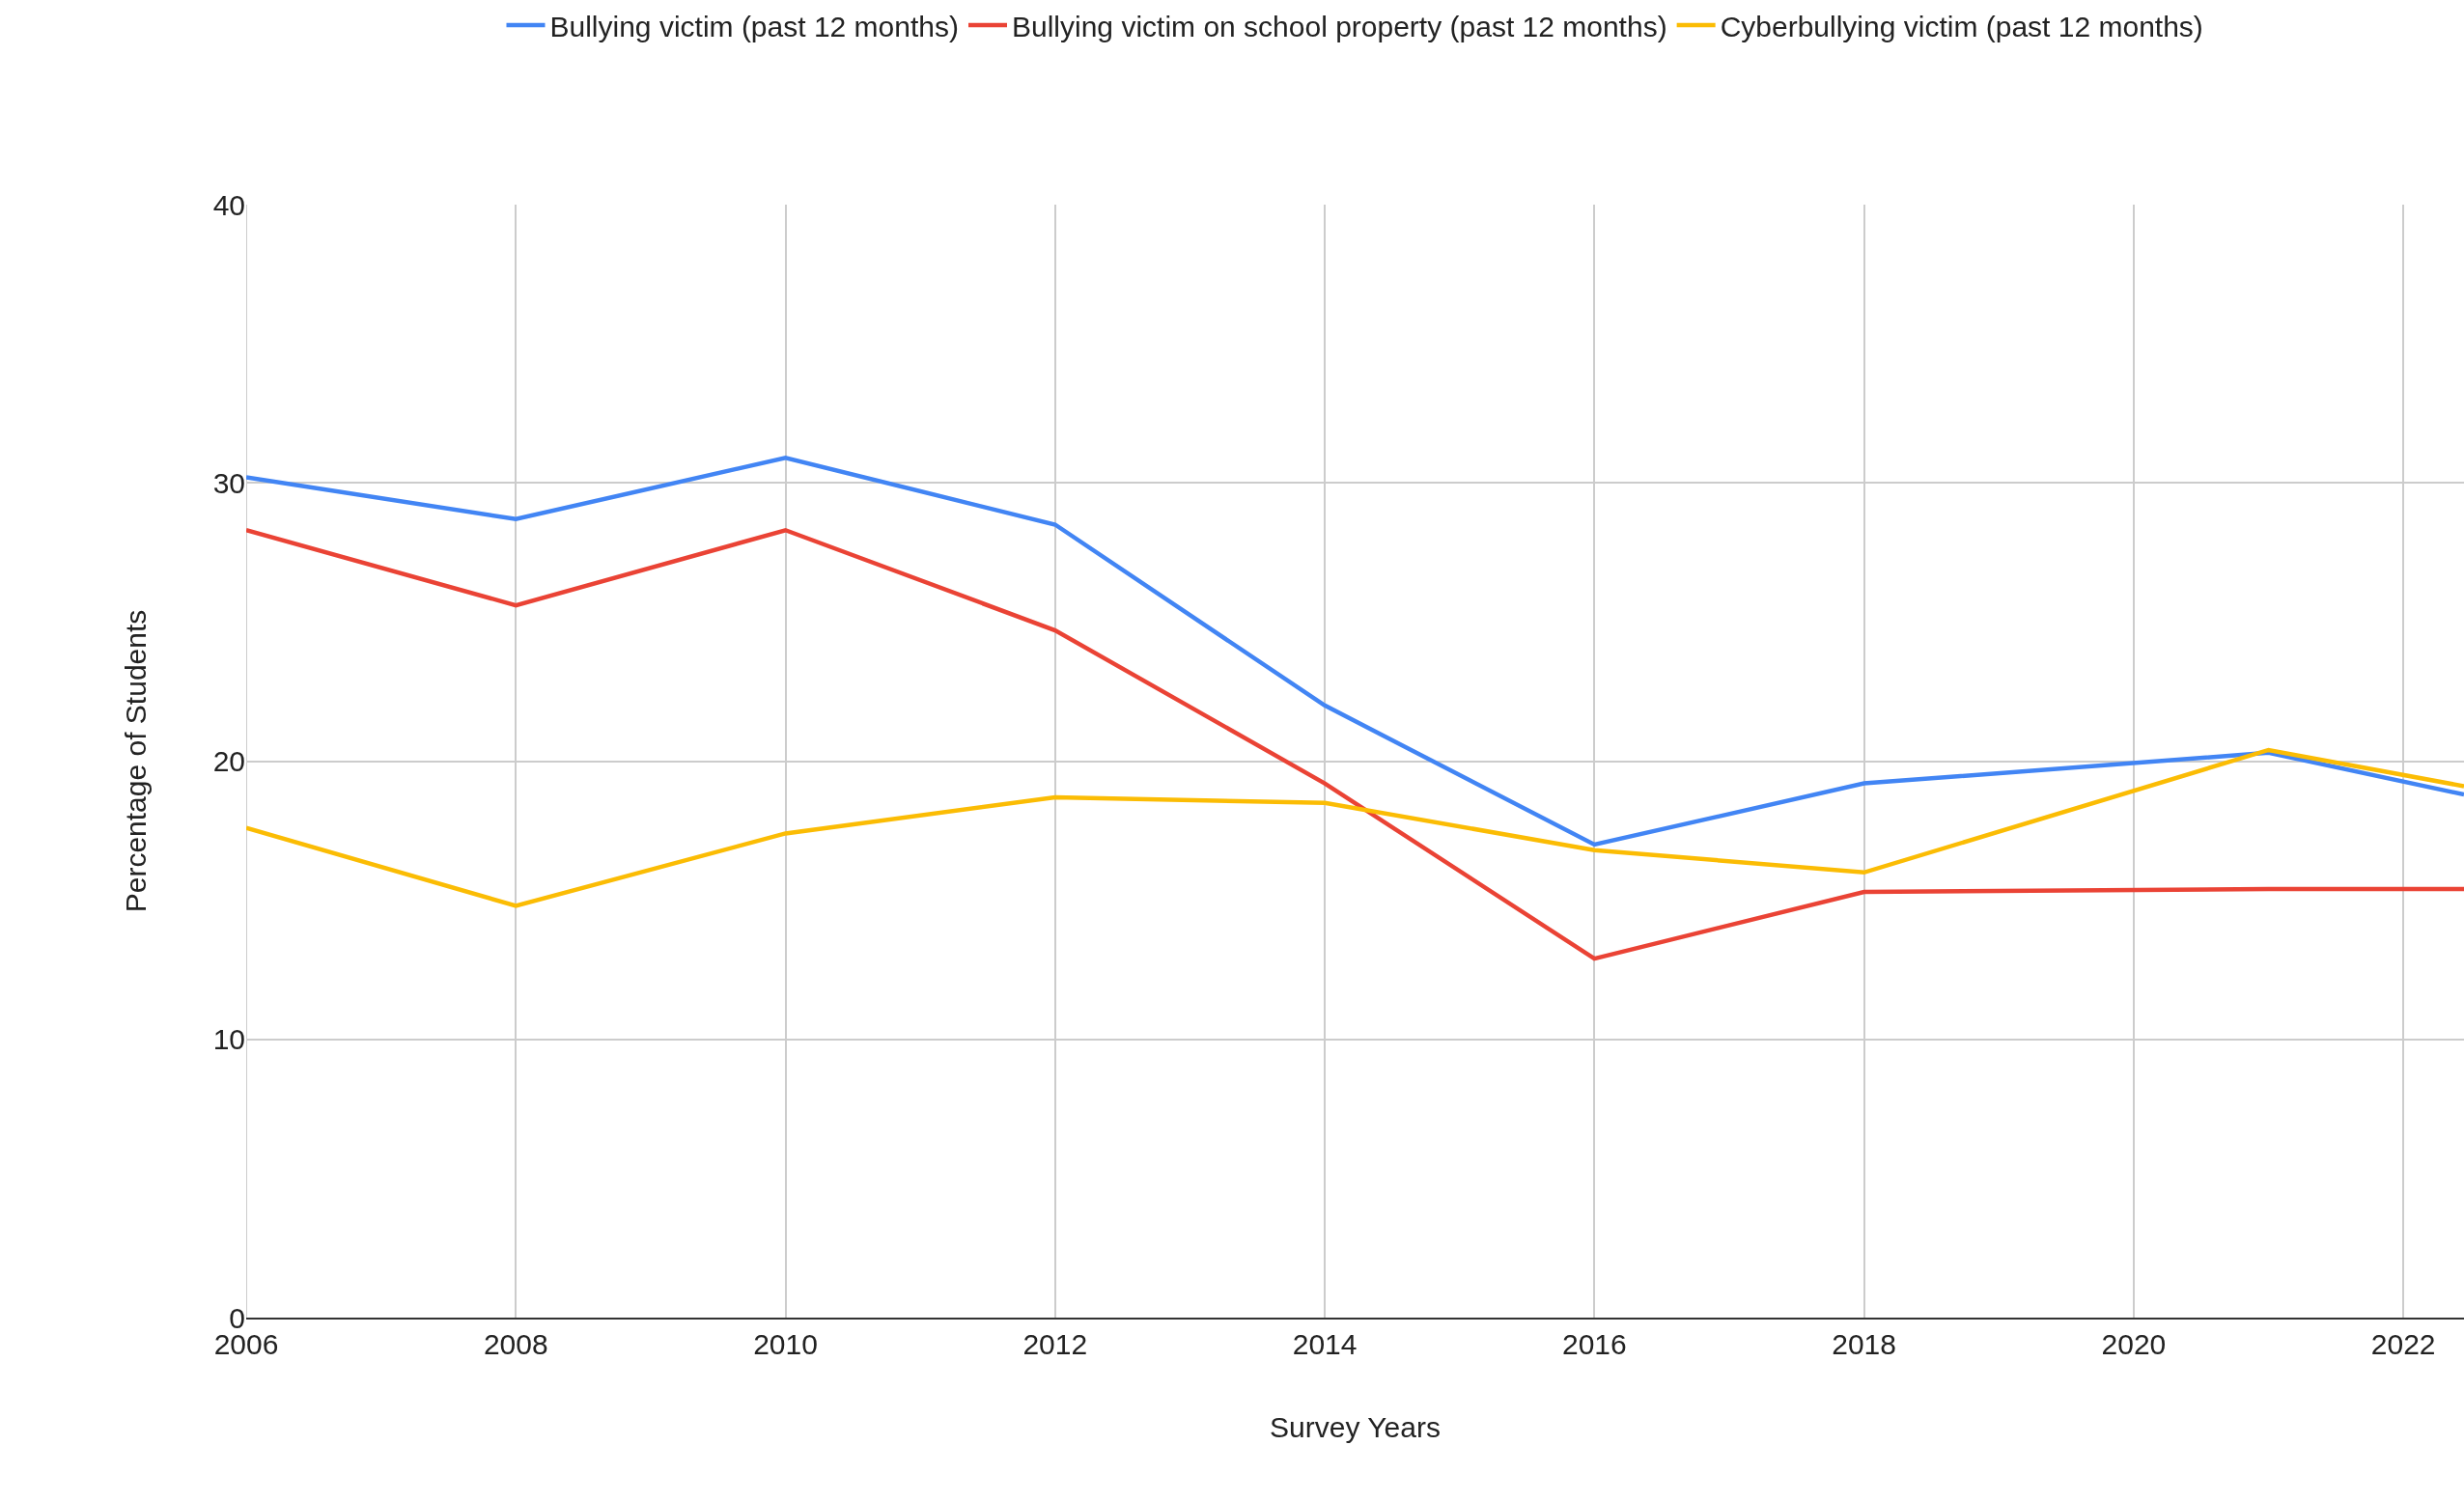  Describe the element at coordinates (135, 761) in the screenshot. I see `y-axis-title: Percentage of Students` at that location.